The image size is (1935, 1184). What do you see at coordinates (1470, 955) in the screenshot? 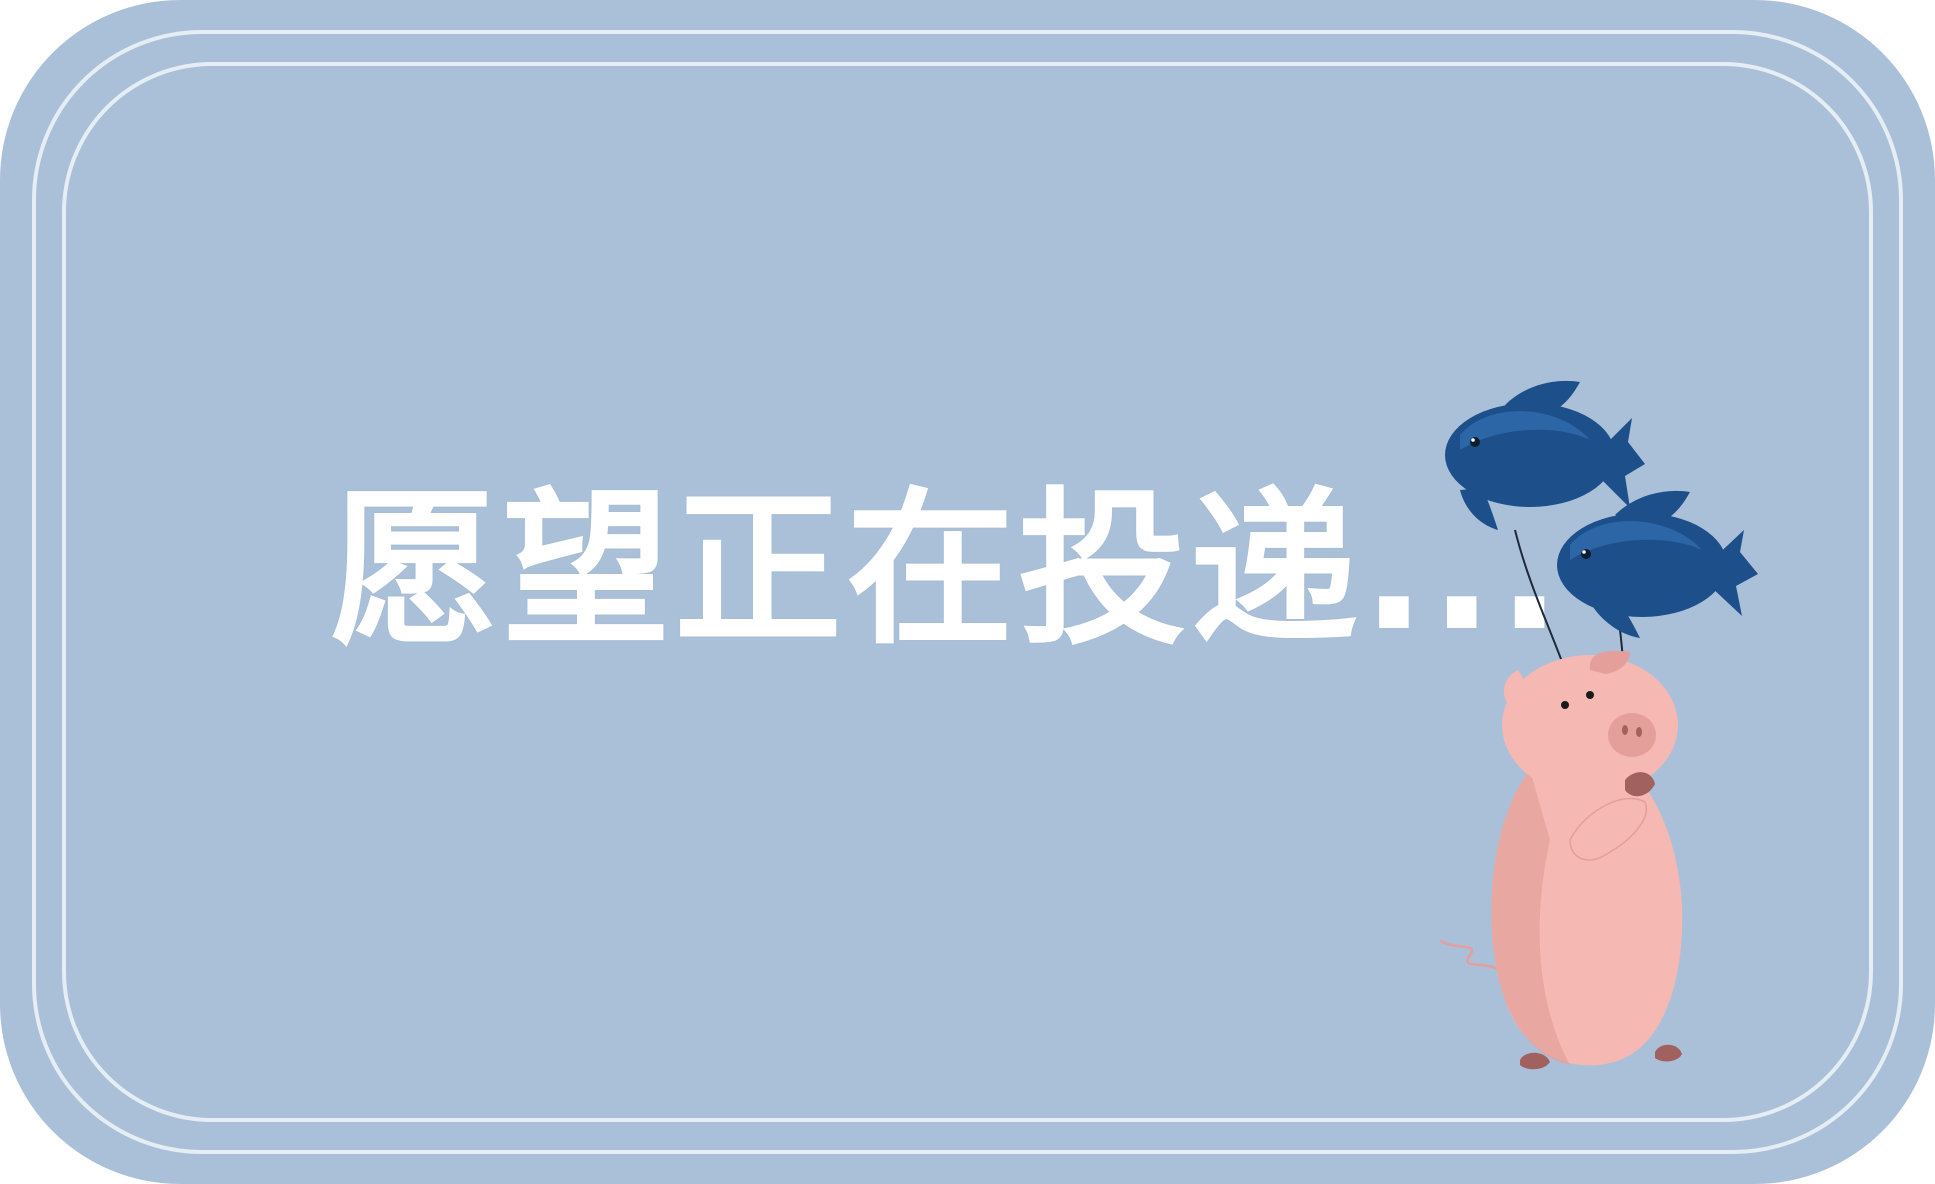
I see `pig-tail` at bounding box center [1470, 955].